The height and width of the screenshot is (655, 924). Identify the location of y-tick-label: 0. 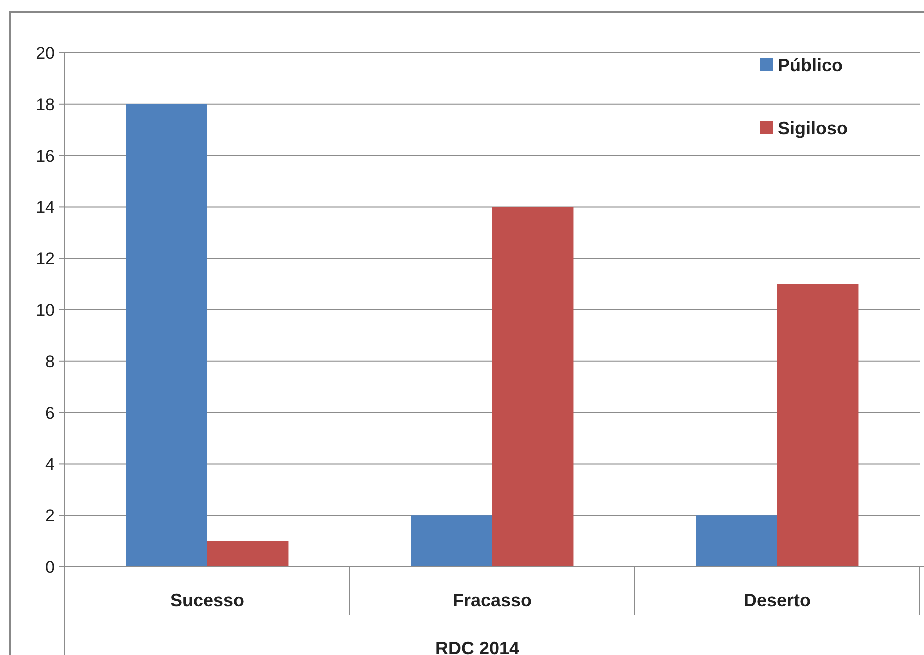
(50, 567).